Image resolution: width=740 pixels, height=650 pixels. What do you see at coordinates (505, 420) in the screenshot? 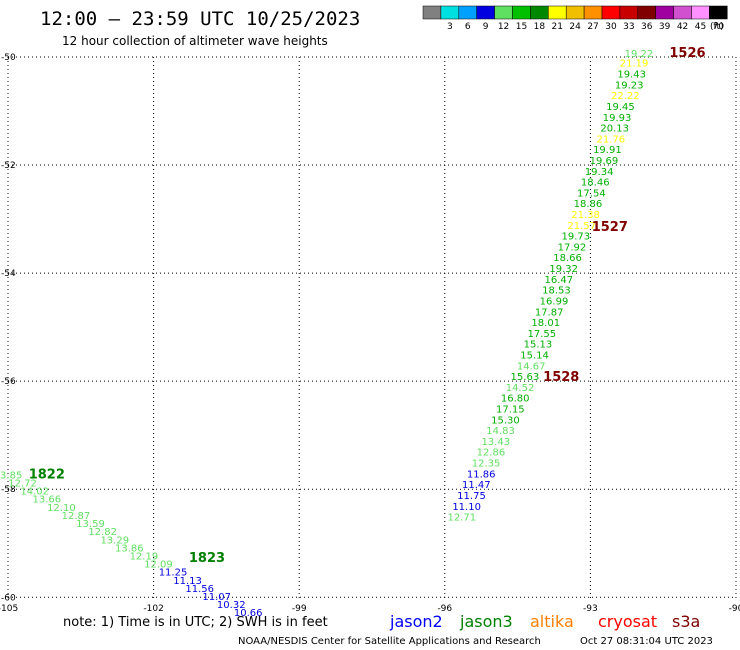
I see `wave-height-value: 15.30` at bounding box center [505, 420].